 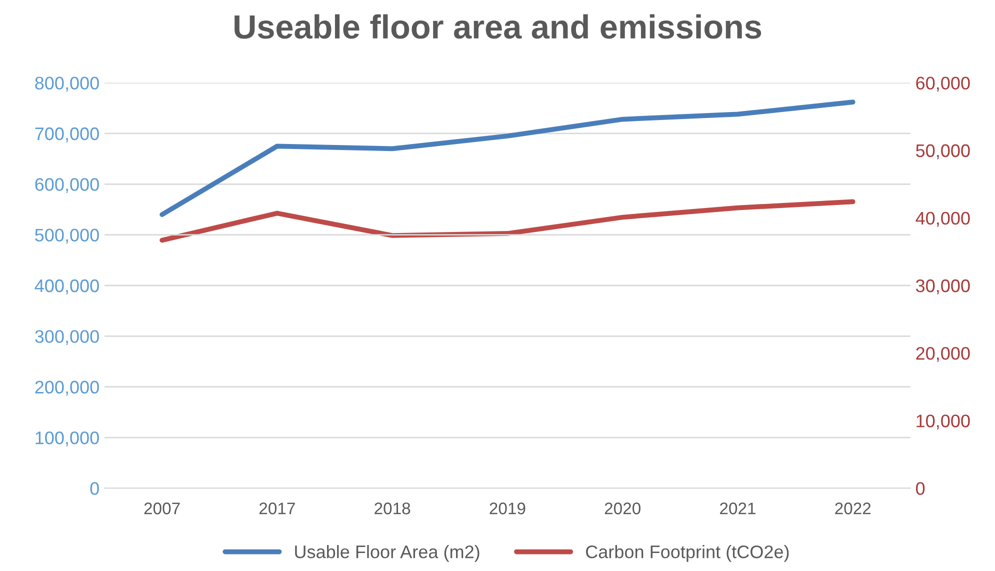 What do you see at coordinates (387, 553) in the screenshot?
I see `legend-label: Usable Floor Area (m2)` at bounding box center [387, 553].